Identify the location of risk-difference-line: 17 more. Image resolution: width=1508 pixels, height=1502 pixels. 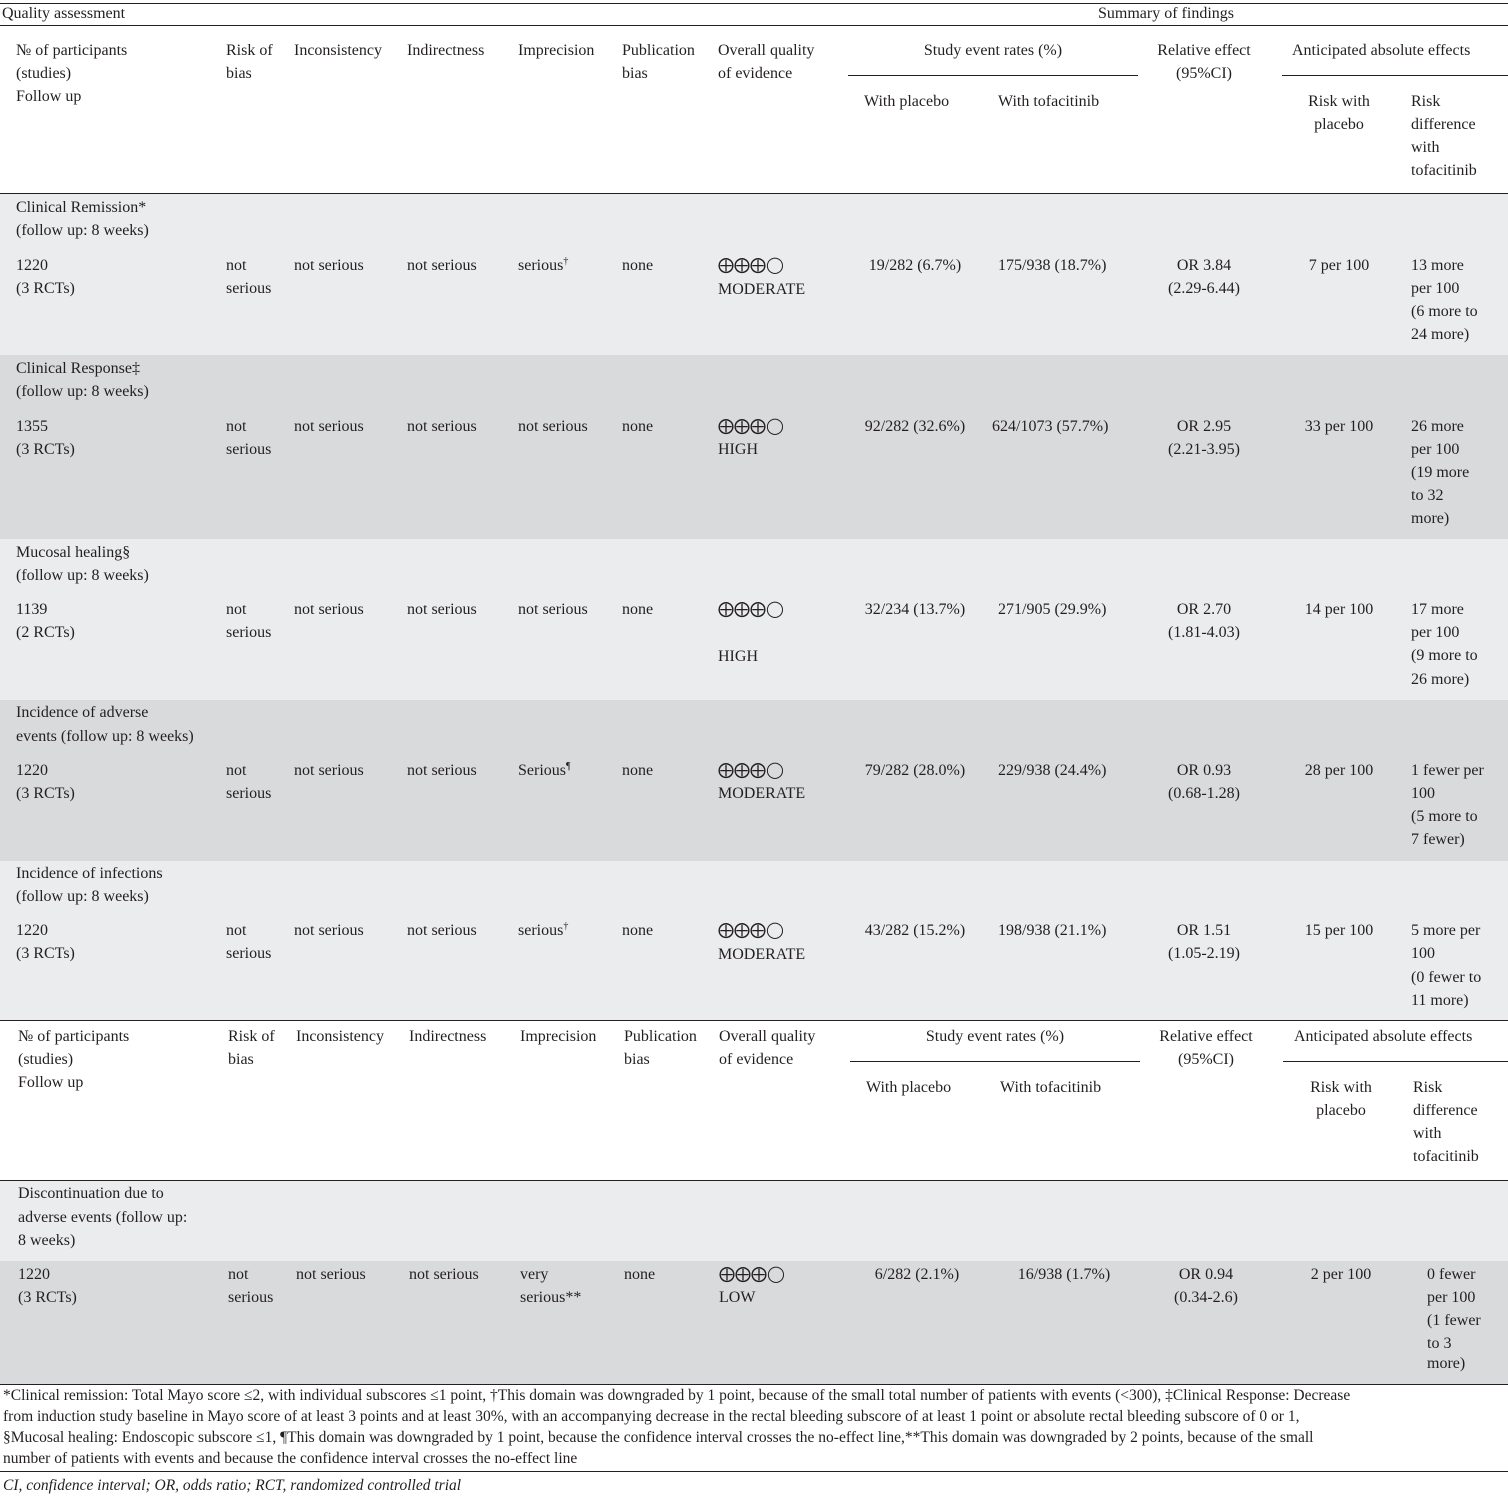
(1437, 609).